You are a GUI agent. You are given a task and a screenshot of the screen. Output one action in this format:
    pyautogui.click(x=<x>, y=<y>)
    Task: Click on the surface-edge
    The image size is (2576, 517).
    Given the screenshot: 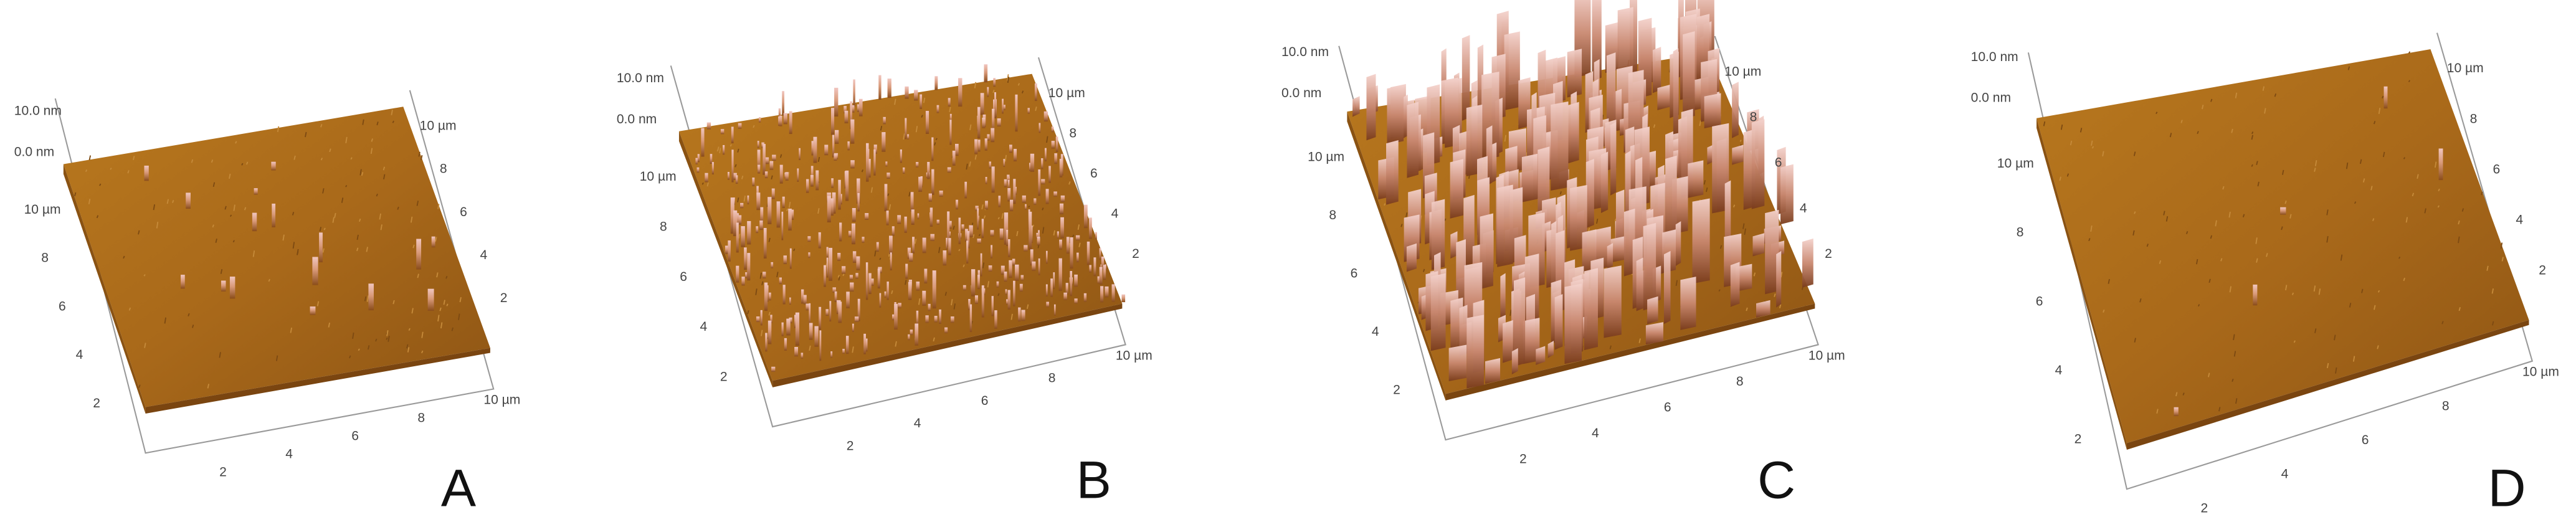 What is the action you would take?
    pyautogui.click(x=947, y=345)
    